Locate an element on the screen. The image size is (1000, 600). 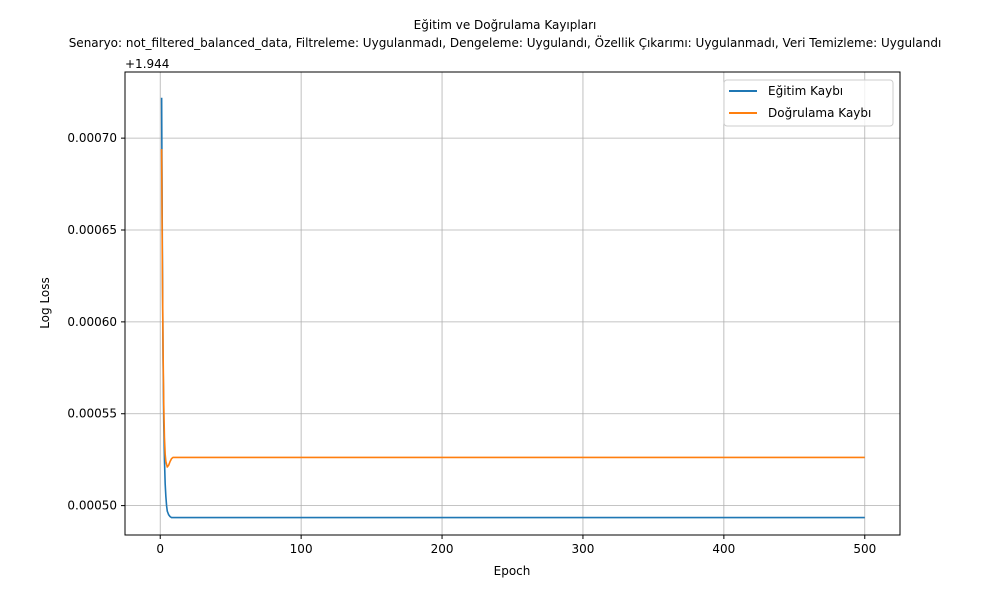
y-tick-label: 0.00065 is located at coordinates (92, 230).